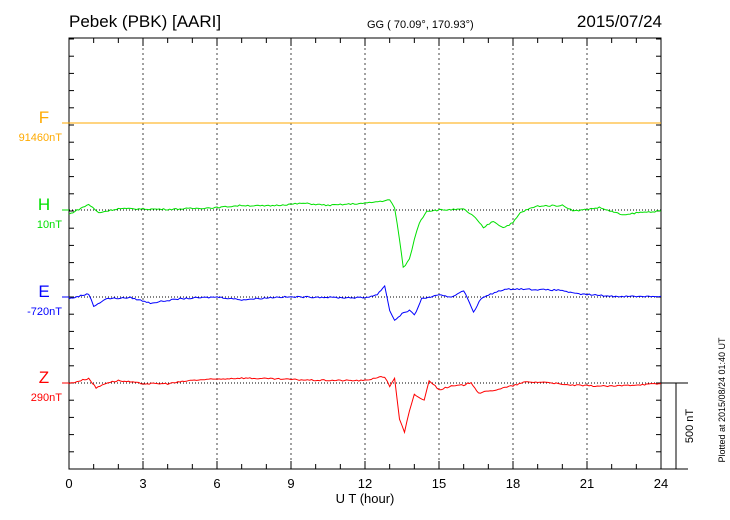  What do you see at coordinates (68, 483) in the screenshot?
I see `x-tick-label: 0` at bounding box center [68, 483].